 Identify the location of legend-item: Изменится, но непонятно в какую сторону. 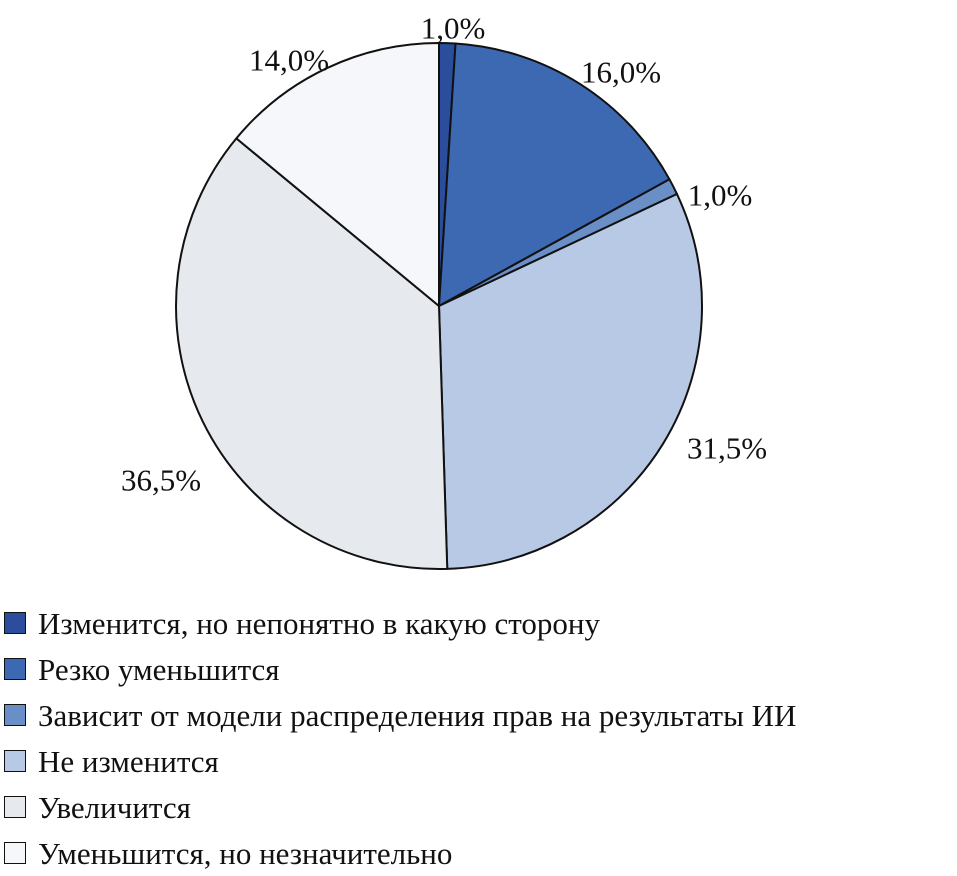
(478, 623).